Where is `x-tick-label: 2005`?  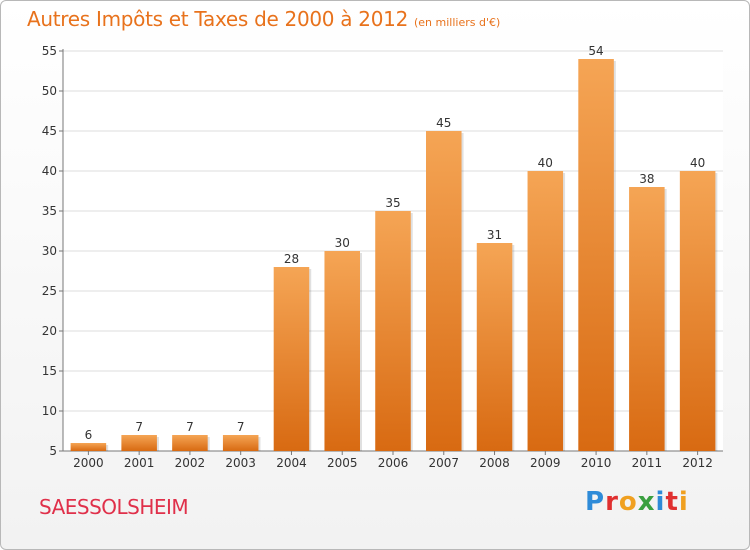
x-tick-label: 2005 is located at coordinates (342, 463).